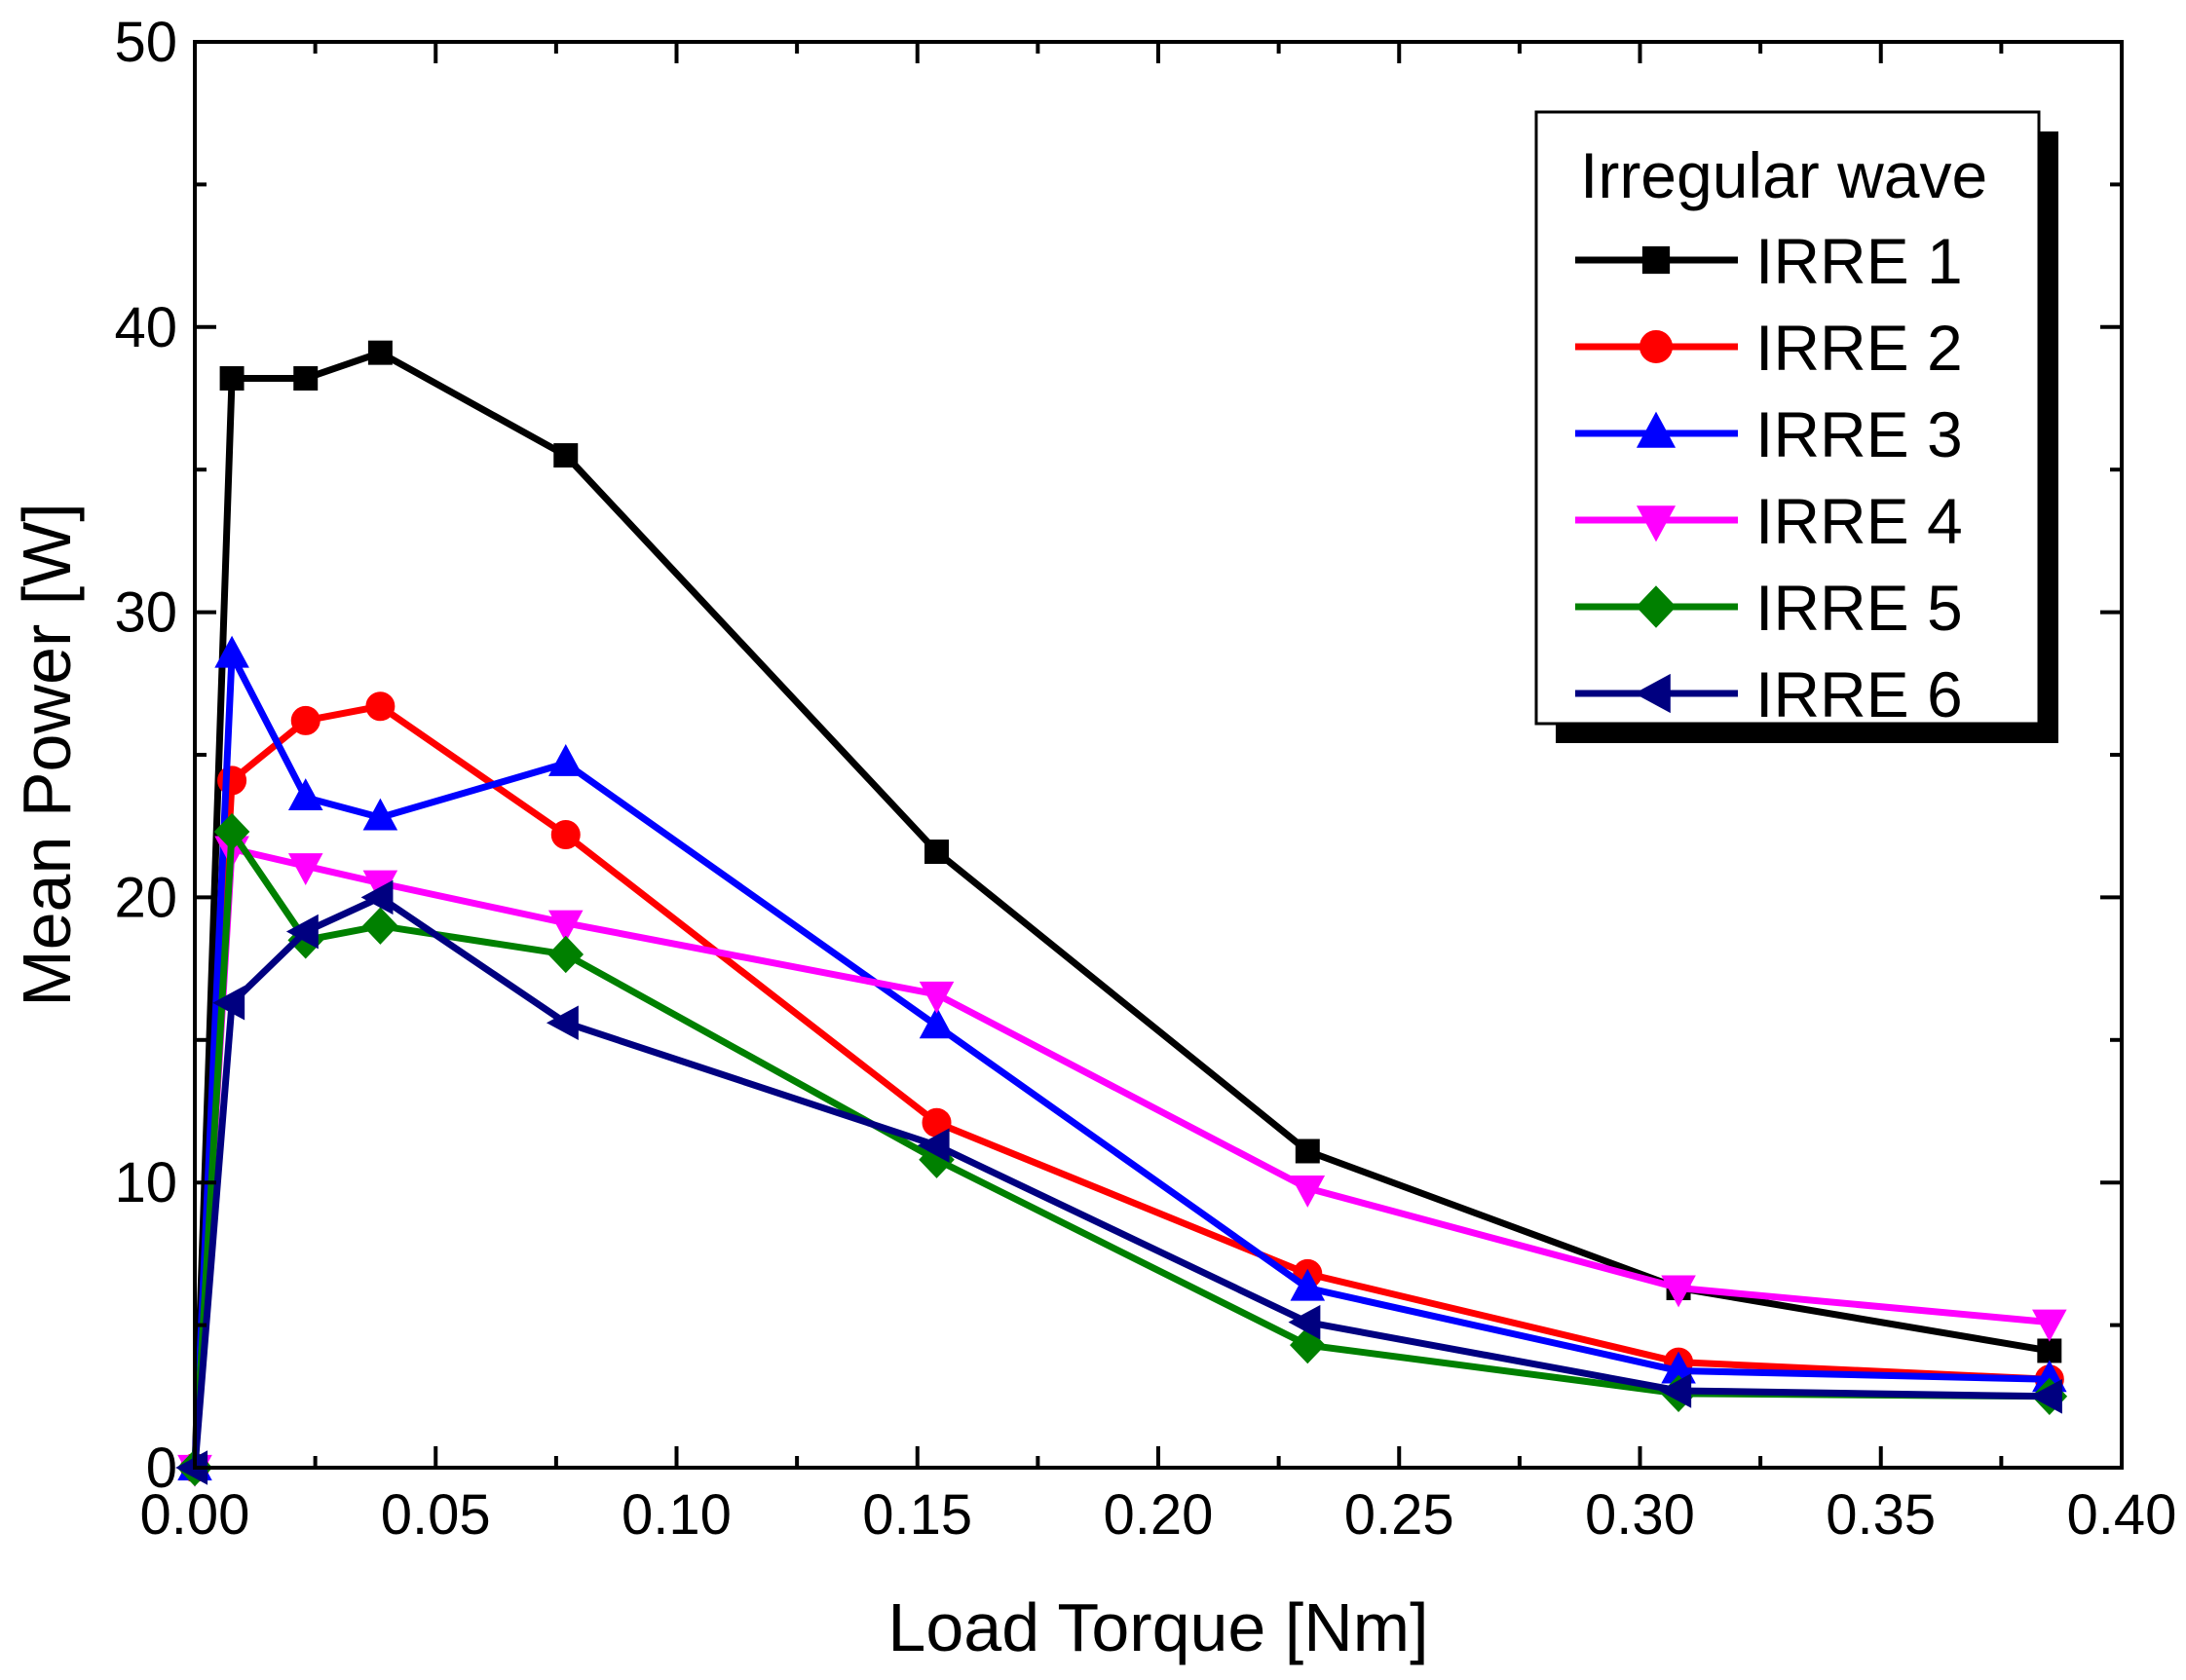 The image size is (2186, 1680). What do you see at coordinates (145, 613) in the screenshot?
I see `y-tick-label: 30` at bounding box center [145, 613].